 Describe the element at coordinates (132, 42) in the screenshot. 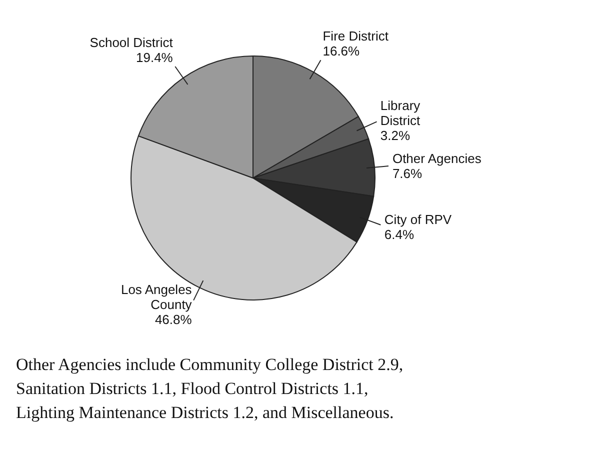

I see `slice-label: School District` at that location.